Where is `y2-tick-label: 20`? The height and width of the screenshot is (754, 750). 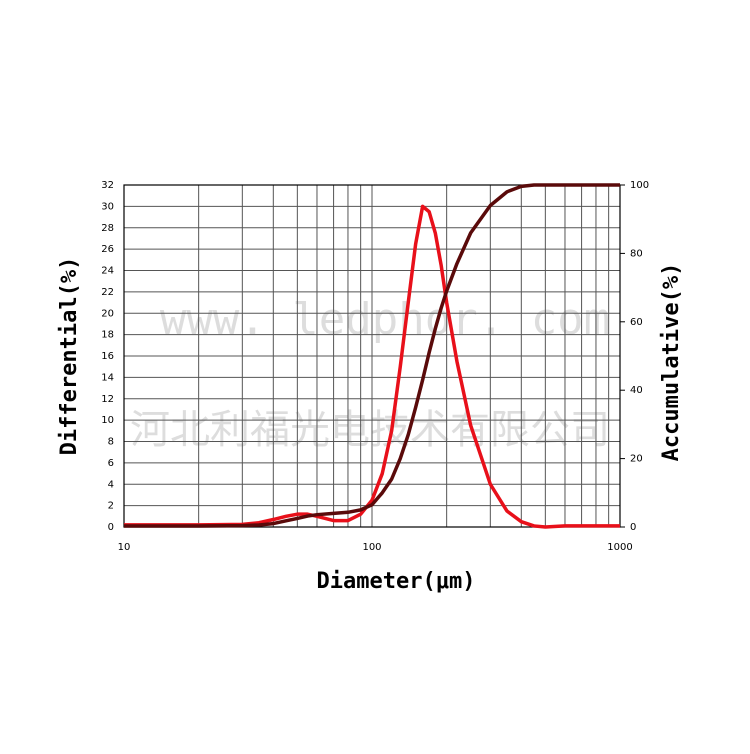
y2-tick-label: 20 is located at coordinates (636, 459).